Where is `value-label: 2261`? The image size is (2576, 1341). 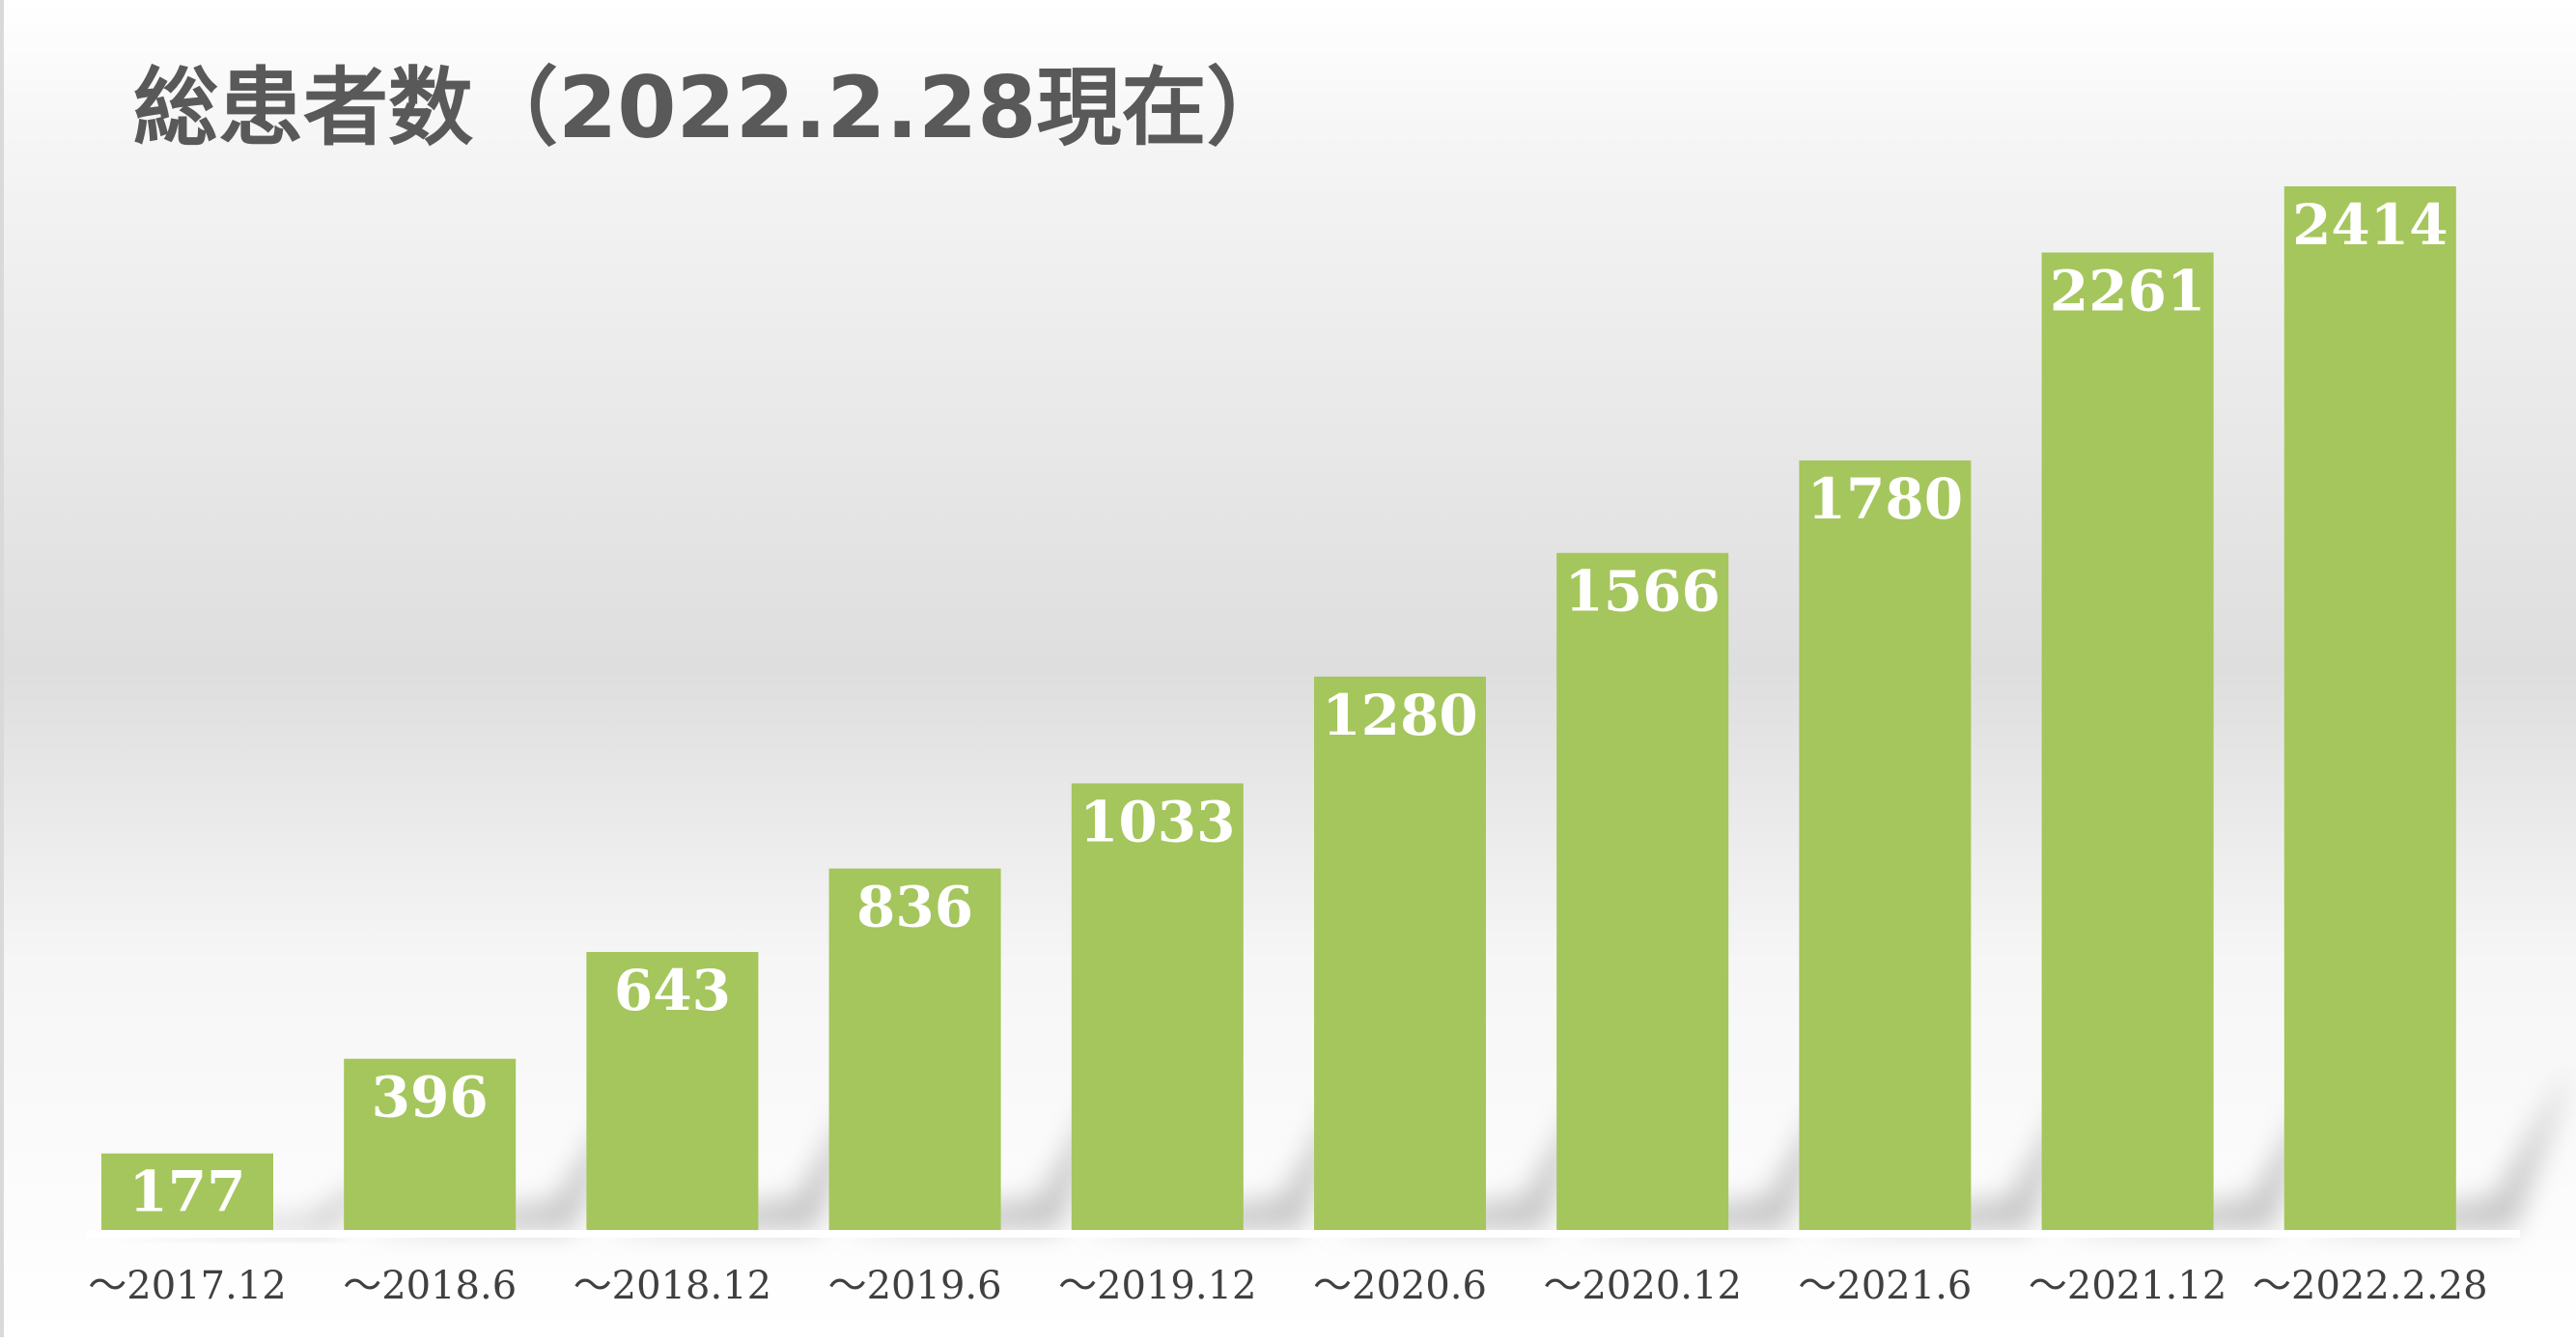
value-label: 2261 is located at coordinates (2128, 292).